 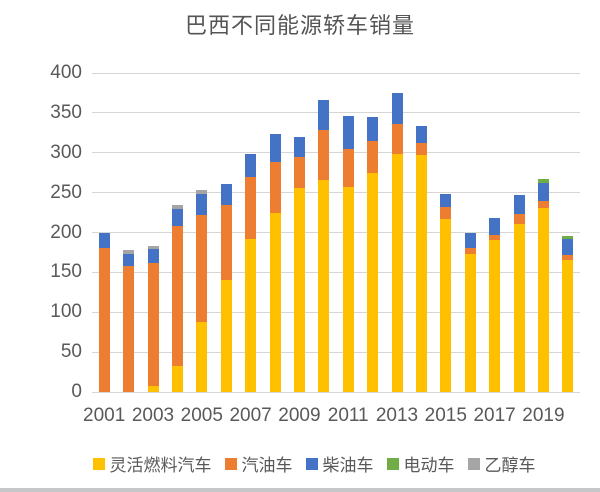 I want to click on bar-segment-2005-汽油车, so click(x=202, y=268).